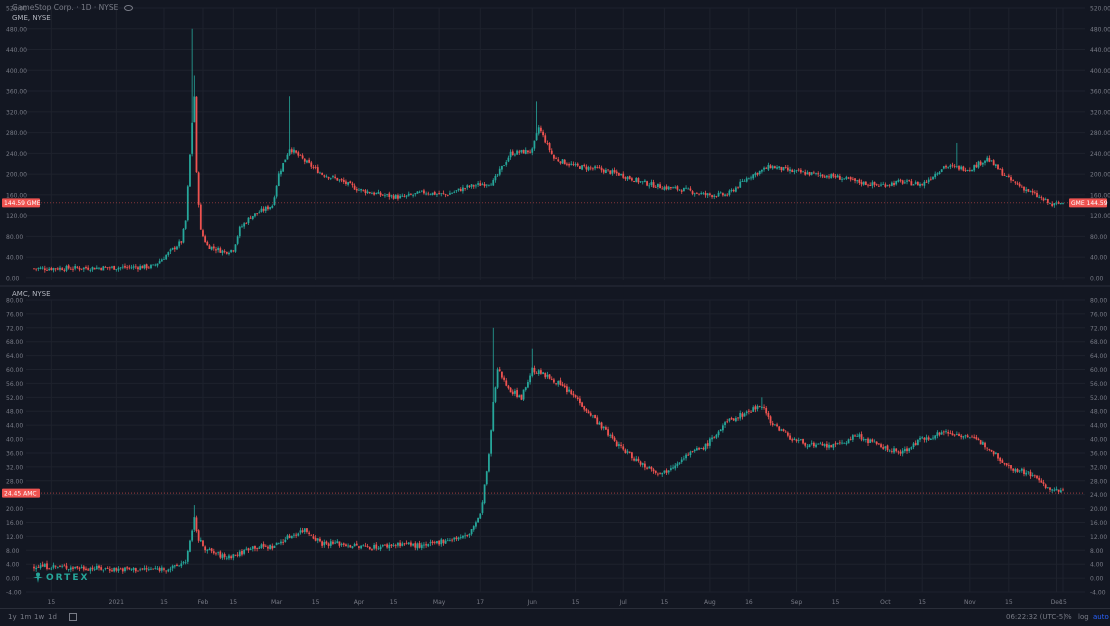  What do you see at coordinates (1100, 29) in the screenshot?
I see `panel1-y-tick-right: 480.00` at bounding box center [1100, 29].